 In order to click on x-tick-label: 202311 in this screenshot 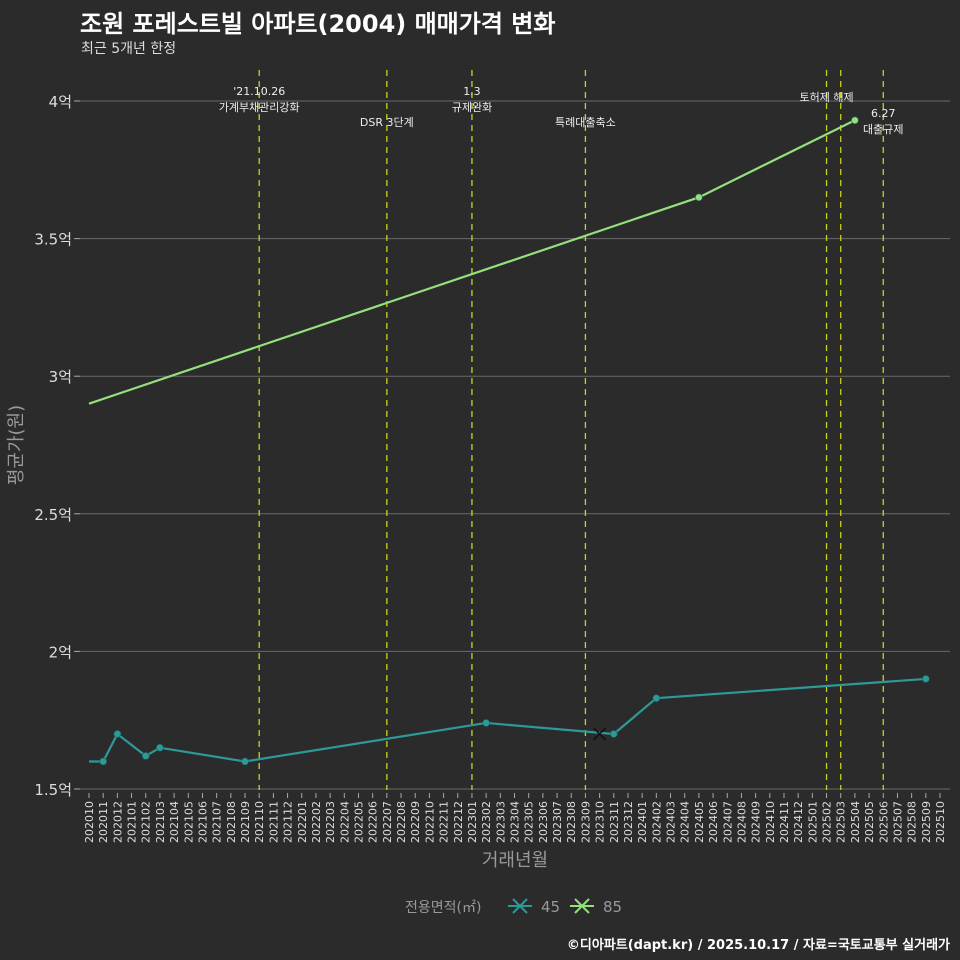, I will do `click(614, 822)`.